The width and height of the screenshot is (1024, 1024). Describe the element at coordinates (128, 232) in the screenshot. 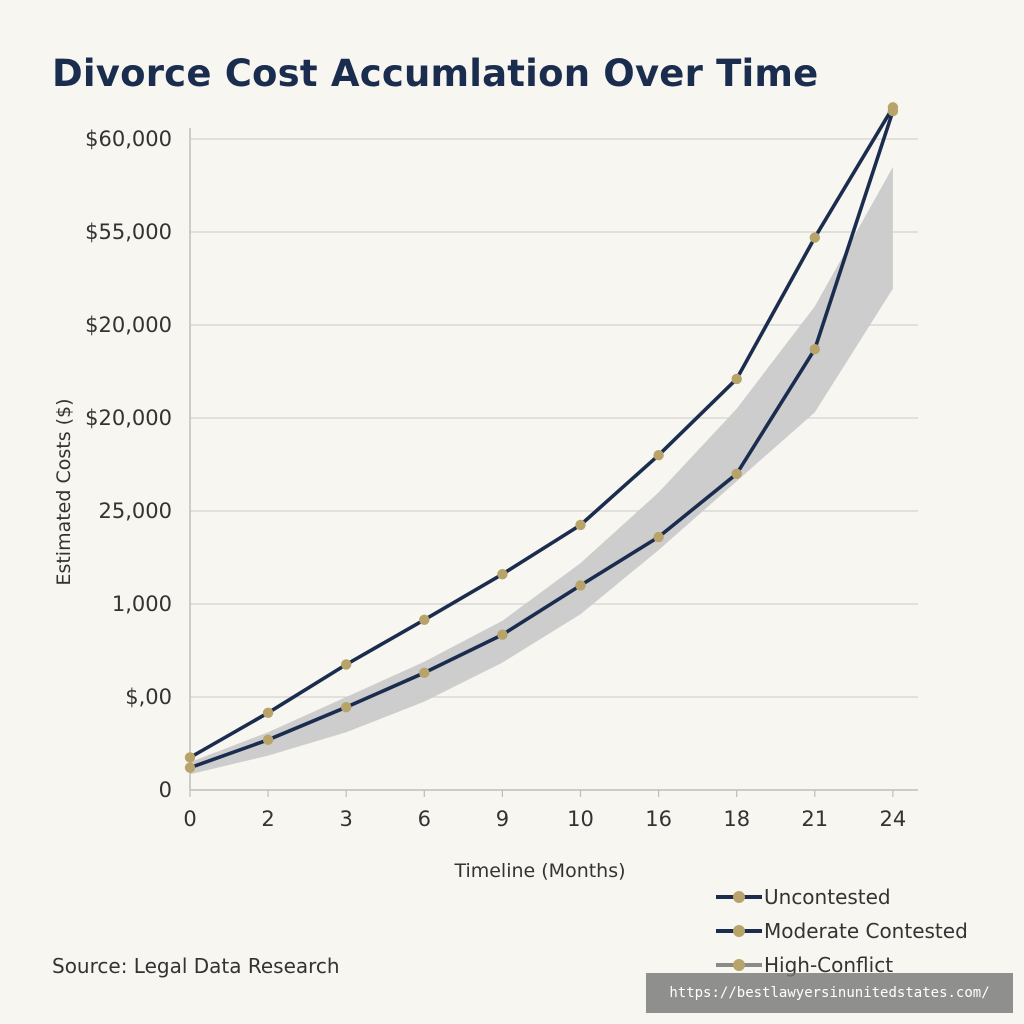

I see `y-tick-label-6: $55,000` at that location.